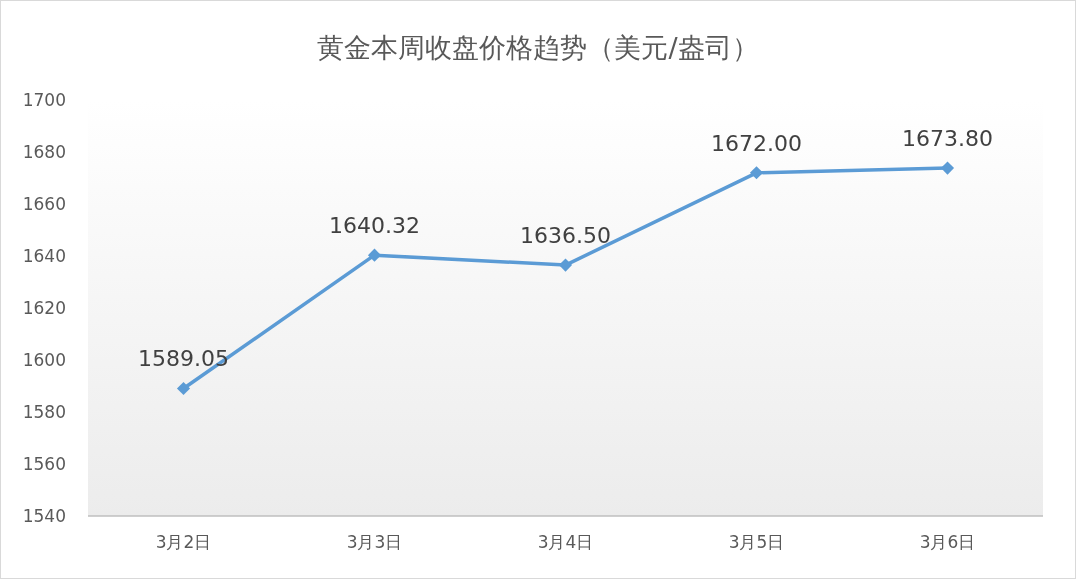 The image size is (1076, 579). I want to click on y-tick-label: 1540, so click(44, 515).